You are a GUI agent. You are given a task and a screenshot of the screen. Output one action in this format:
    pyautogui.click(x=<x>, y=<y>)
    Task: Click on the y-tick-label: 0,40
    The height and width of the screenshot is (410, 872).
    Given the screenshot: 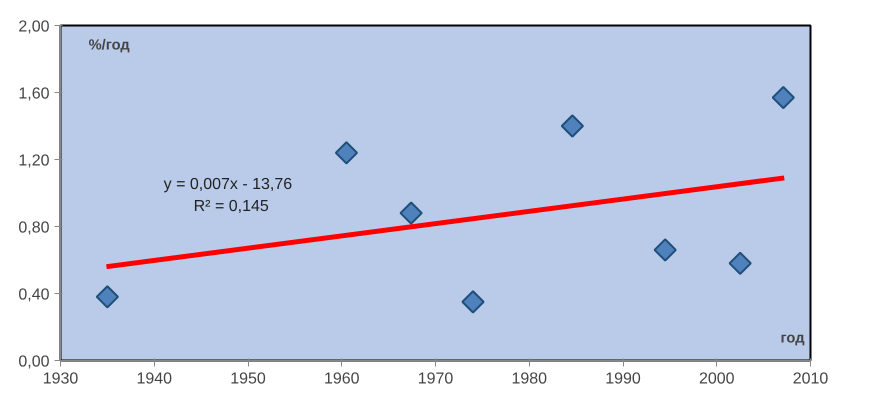 What is the action you would take?
    pyautogui.click(x=34, y=295)
    